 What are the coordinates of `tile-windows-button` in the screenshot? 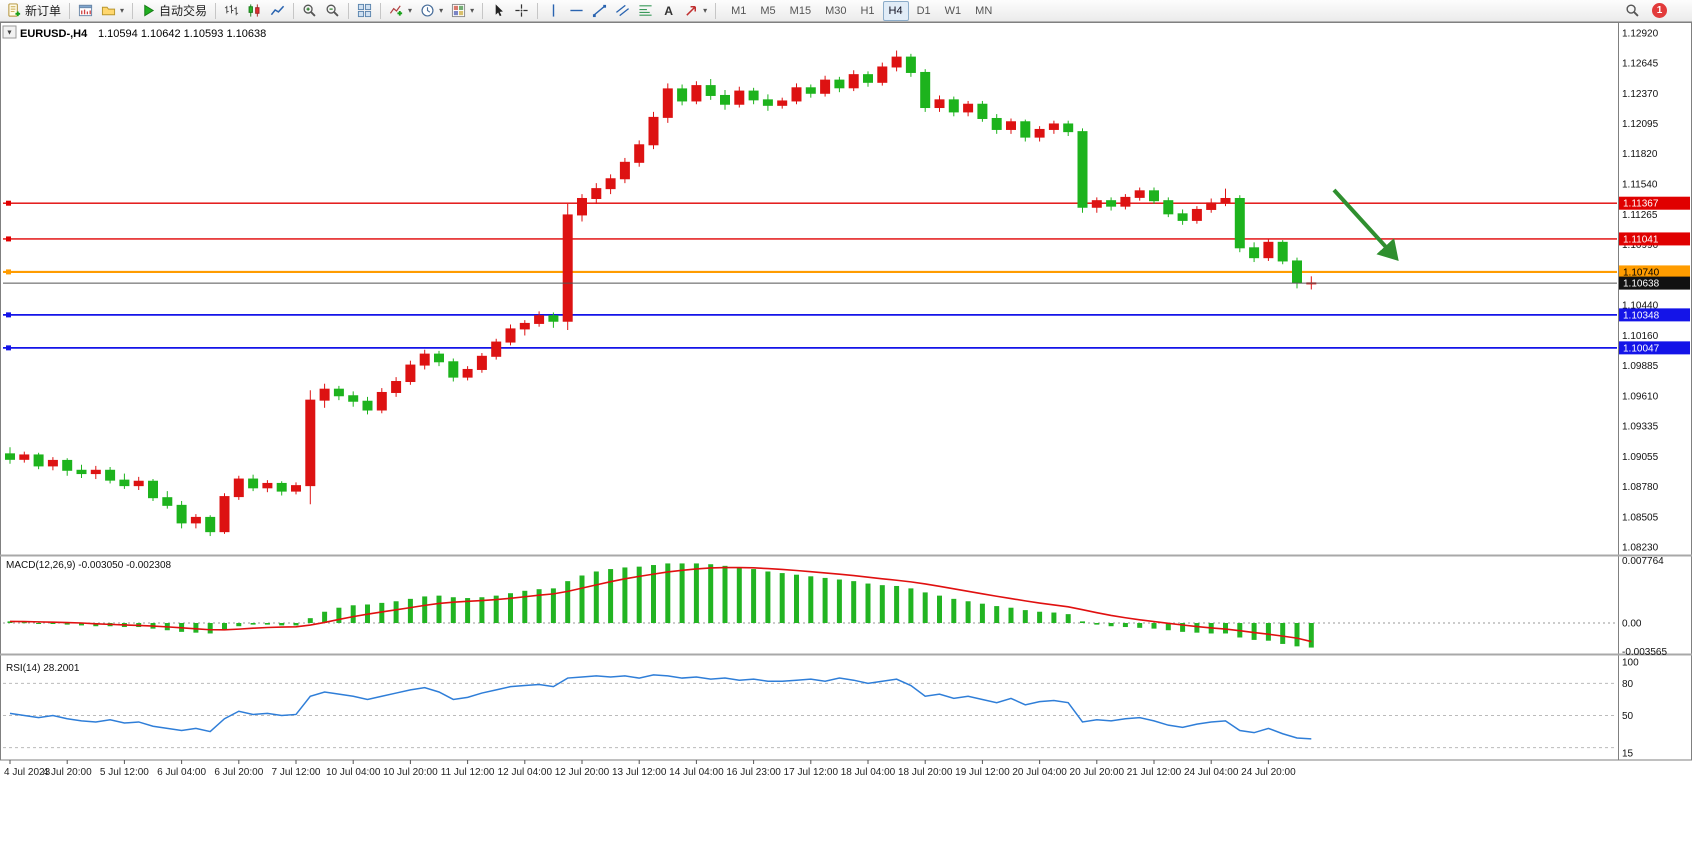 It's located at (364, 11).